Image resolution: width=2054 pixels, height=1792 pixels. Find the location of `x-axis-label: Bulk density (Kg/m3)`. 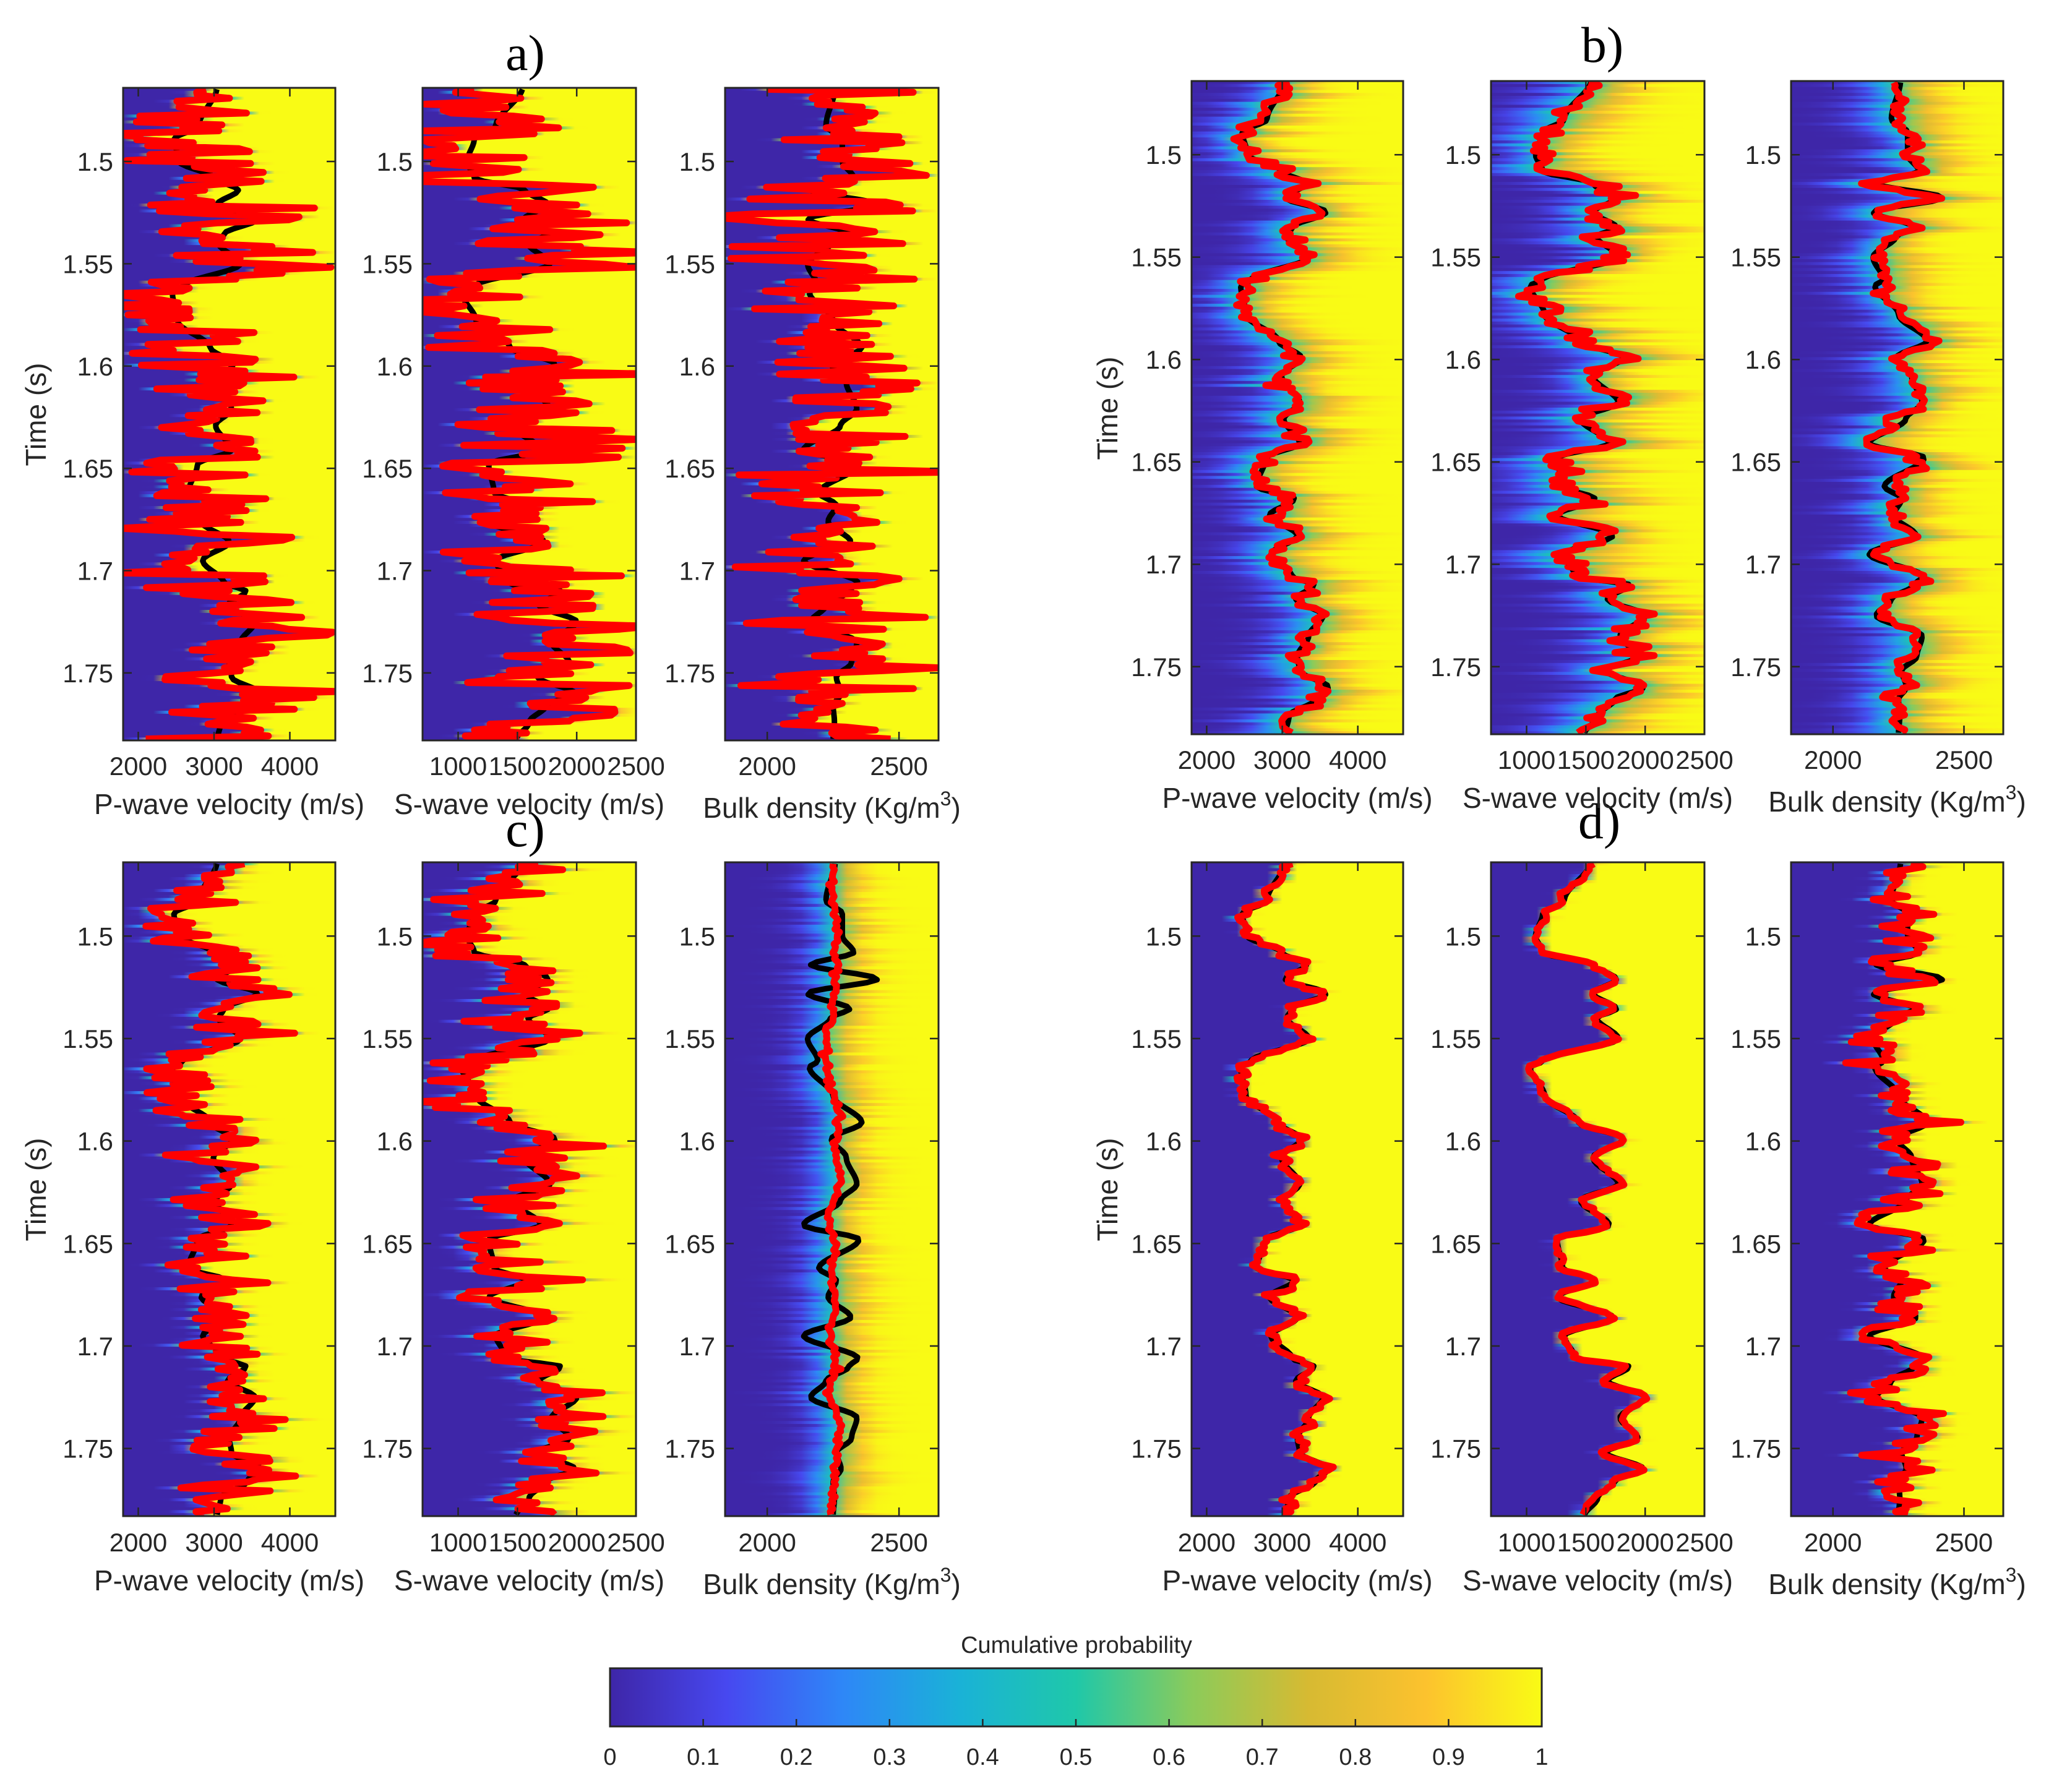

x-axis-label: Bulk density (Kg/m3) is located at coordinates (832, 806).